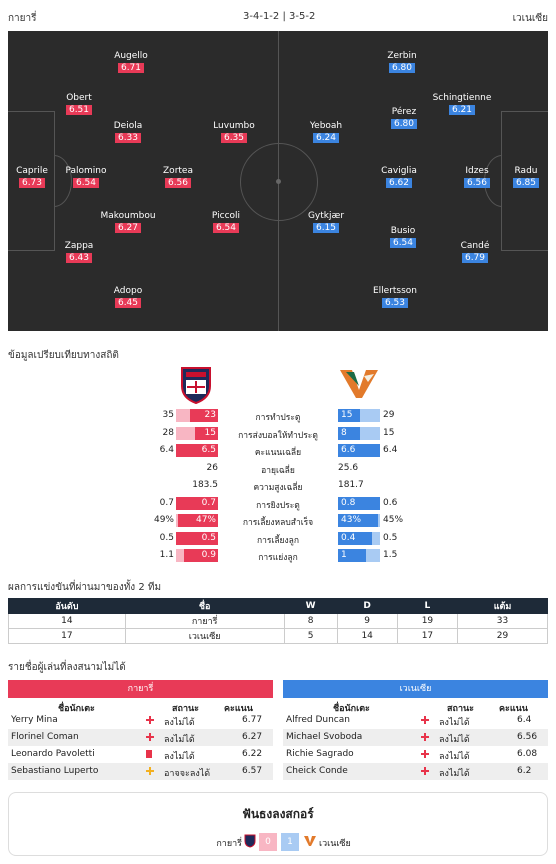  Describe the element at coordinates (226, 222) in the screenshot. I see `home-player-9: Piccoli 6.54` at that location.